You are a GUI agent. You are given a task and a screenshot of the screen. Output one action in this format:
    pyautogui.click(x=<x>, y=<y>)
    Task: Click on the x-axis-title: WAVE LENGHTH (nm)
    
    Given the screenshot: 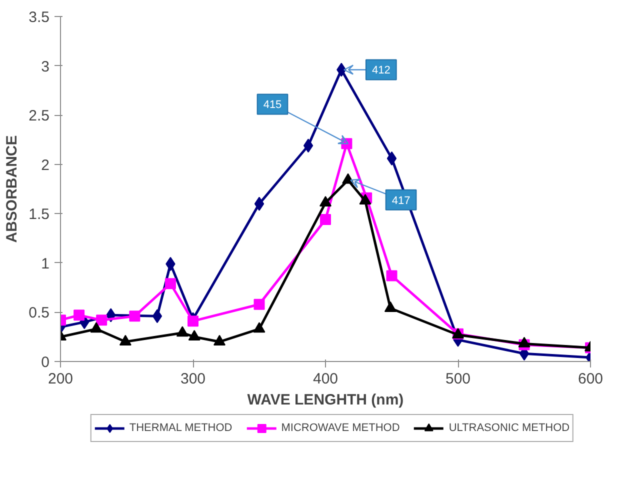 What is the action you would take?
    pyautogui.click(x=325, y=400)
    